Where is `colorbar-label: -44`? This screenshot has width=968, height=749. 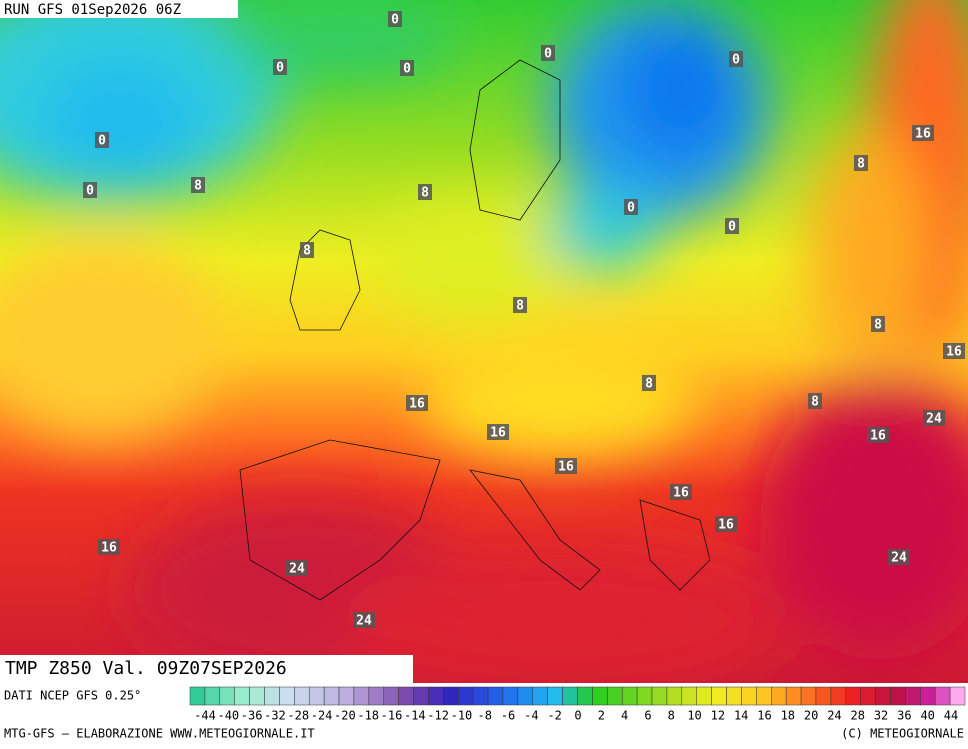
colorbar-label: -44 is located at coordinates (205, 716).